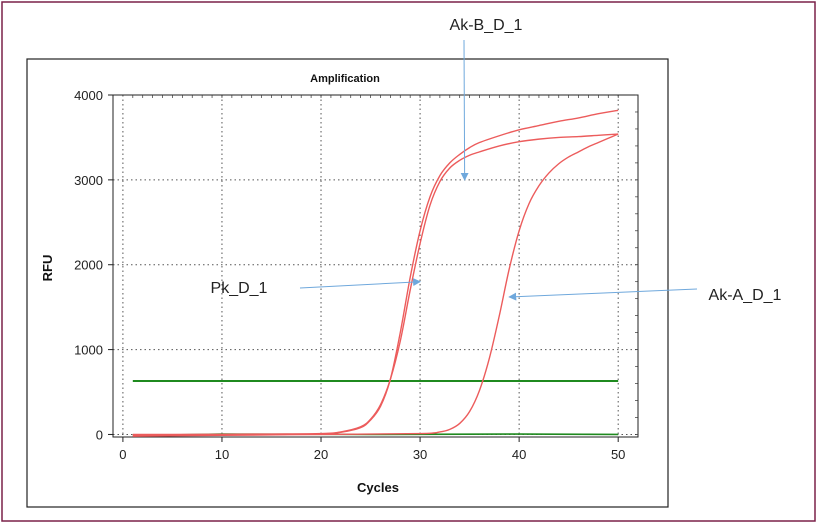 Image resolution: width=818 pixels, height=524 pixels. Describe the element at coordinates (47, 268) in the screenshot. I see `y-axis-label: RFU` at that location.